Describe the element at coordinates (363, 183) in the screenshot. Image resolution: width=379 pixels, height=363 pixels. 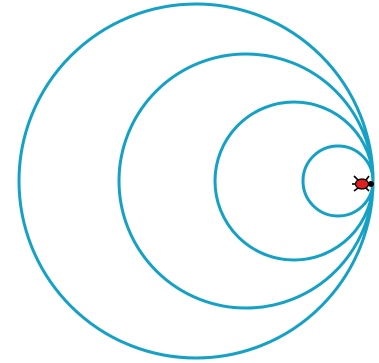
I see `turtle-icon` at that location.